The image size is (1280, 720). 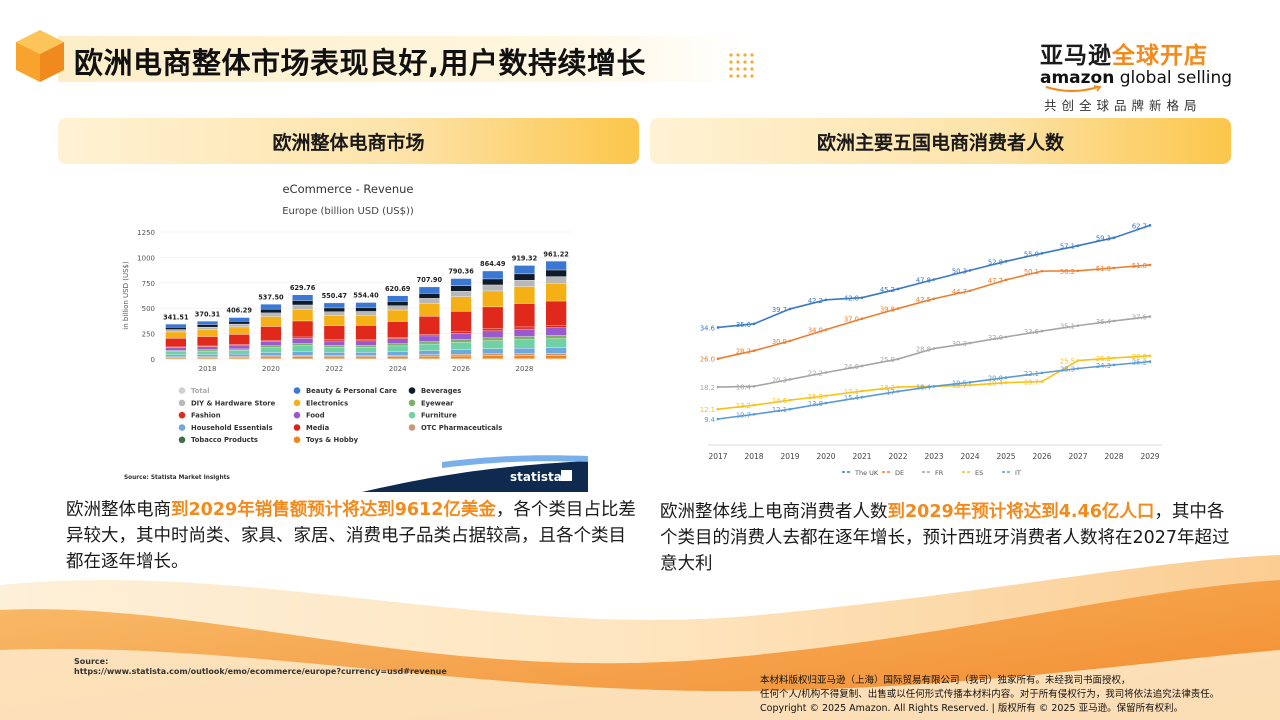 What do you see at coordinates (177, 478) in the screenshot?
I see `bar-chart-source: Source: Statista Market Insights` at bounding box center [177, 478].